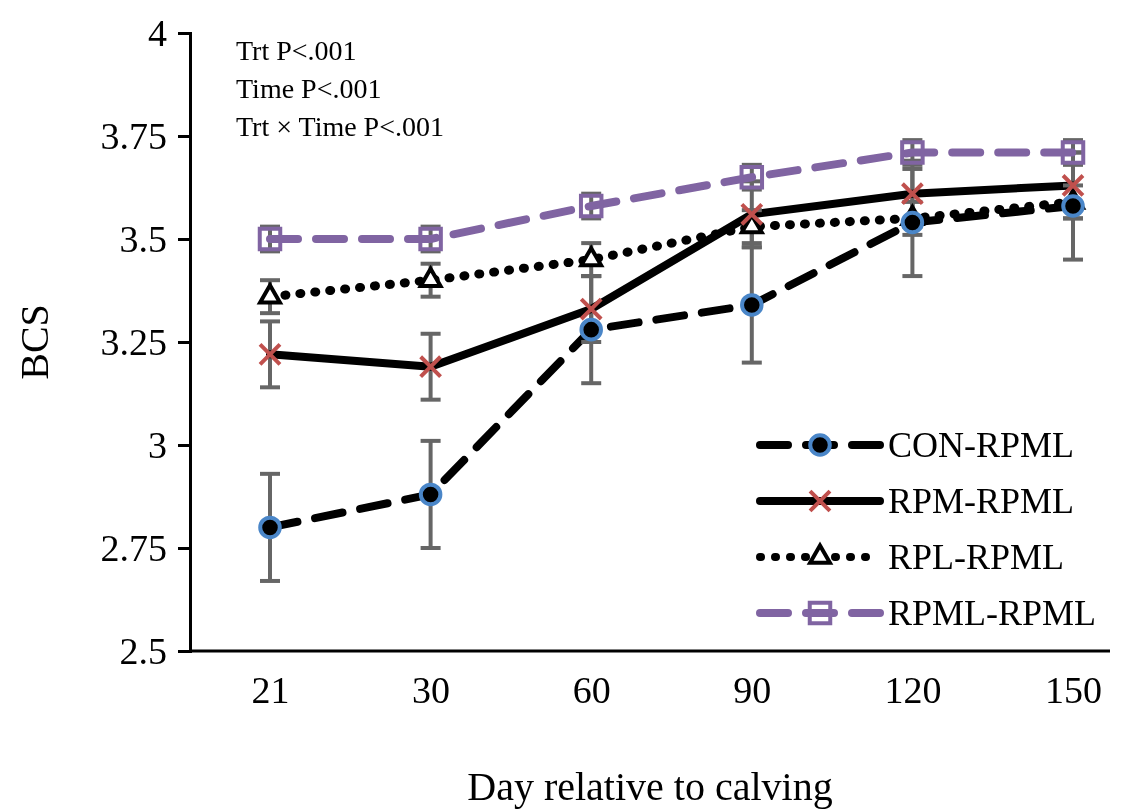 The width and height of the screenshot is (1139, 812). What do you see at coordinates (992, 613) in the screenshot?
I see `legend-label: RPML-RPML` at bounding box center [992, 613].